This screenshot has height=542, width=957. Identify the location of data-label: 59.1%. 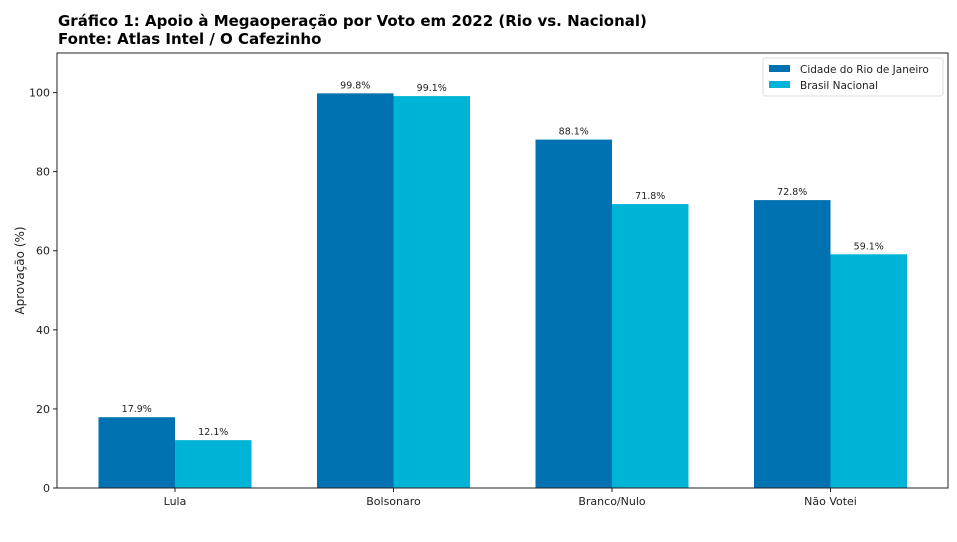
(869, 246).